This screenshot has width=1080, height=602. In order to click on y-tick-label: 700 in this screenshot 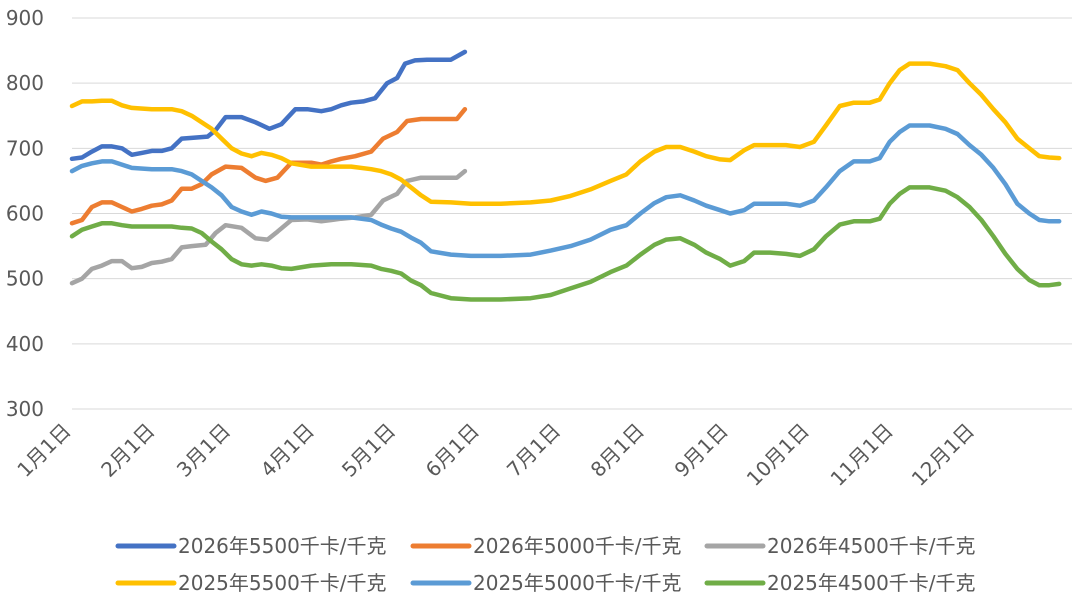, I will do `click(25, 148)`.